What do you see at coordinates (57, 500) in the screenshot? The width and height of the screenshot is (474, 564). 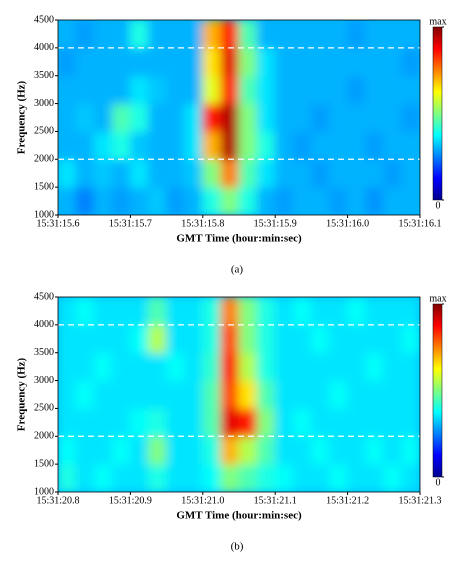 I see `x-tick-label: 15:31:20.8` at bounding box center [57, 500].